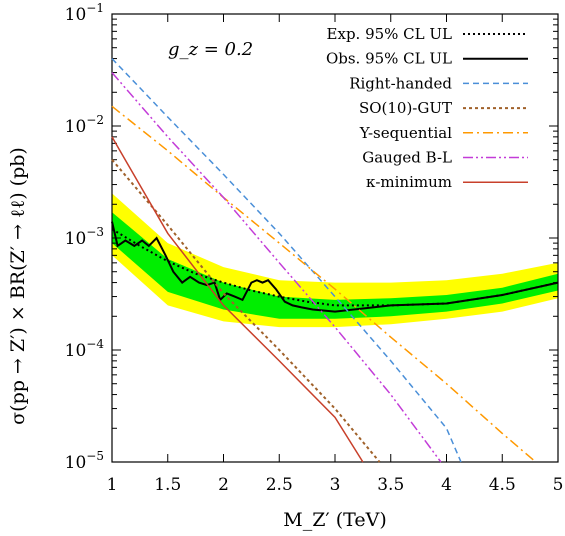 The width and height of the screenshot is (565, 536). I want to click on legend-label: Gauged B-L, so click(407, 158).